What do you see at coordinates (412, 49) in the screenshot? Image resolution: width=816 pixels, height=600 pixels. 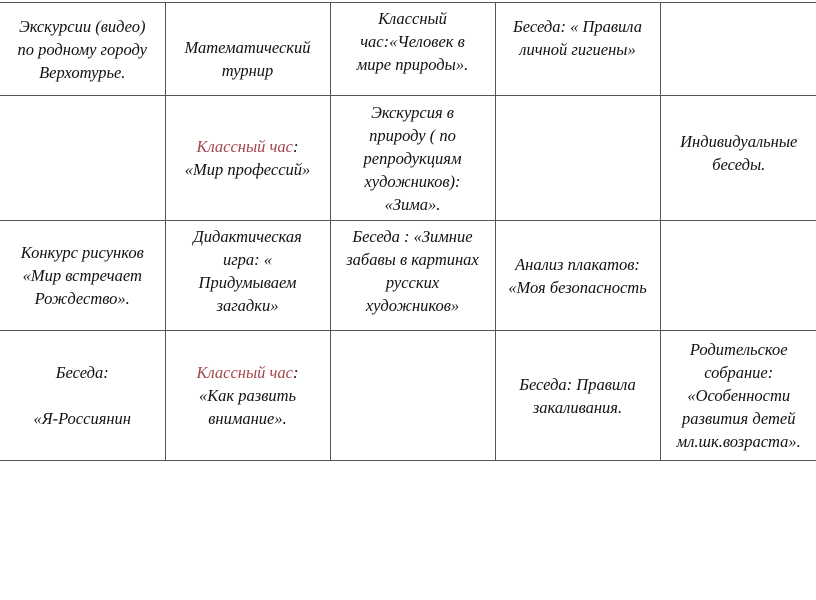 I see `table-cell: Классный час:«Человек в мире природы».` at bounding box center [412, 49].